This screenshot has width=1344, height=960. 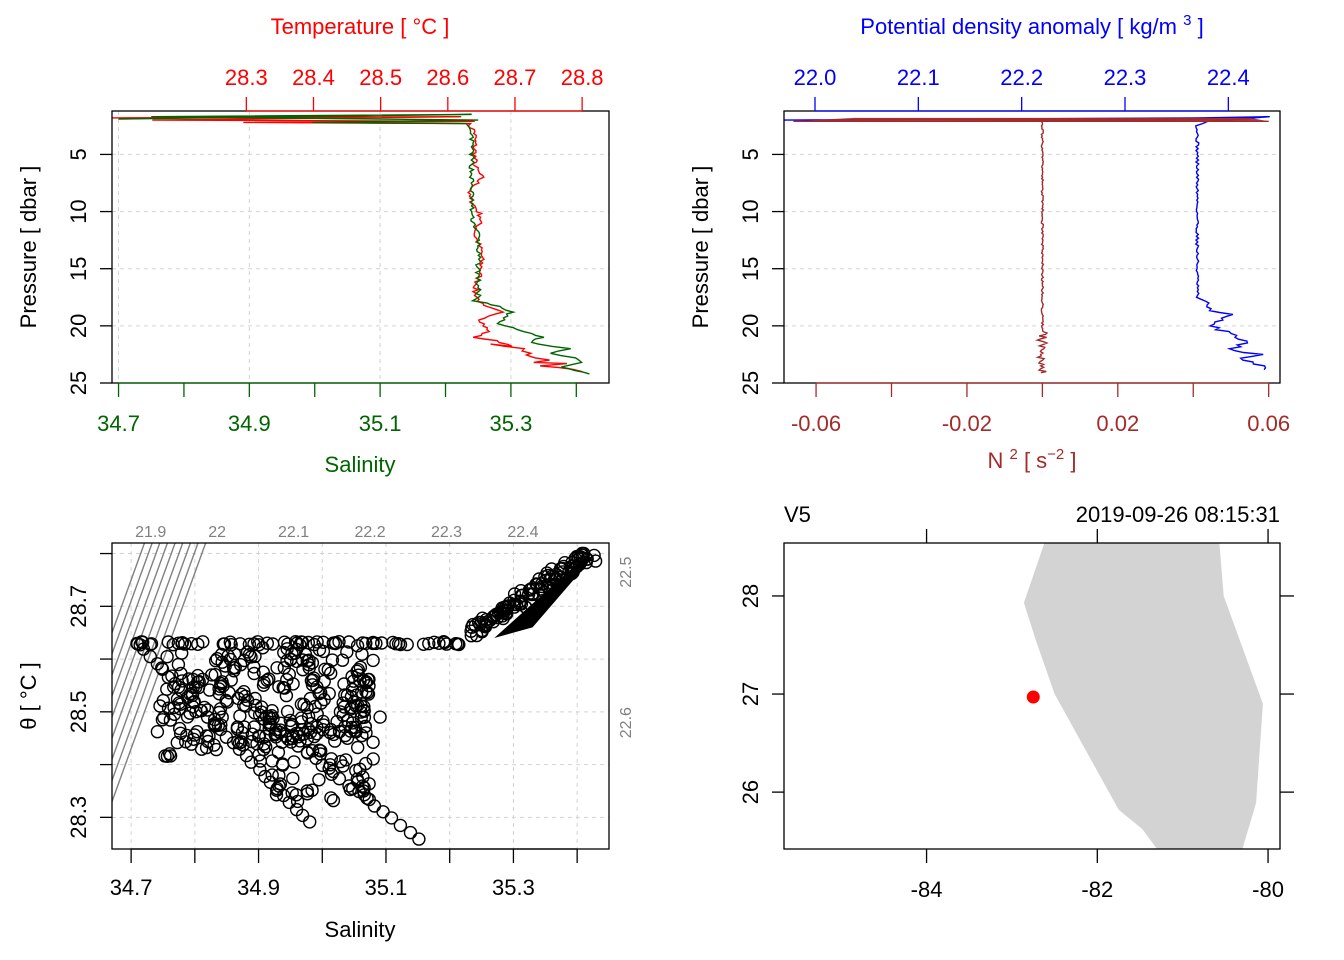 What do you see at coordinates (1032, 268) in the screenshot?
I see `p2-grid` at bounding box center [1032, 268].